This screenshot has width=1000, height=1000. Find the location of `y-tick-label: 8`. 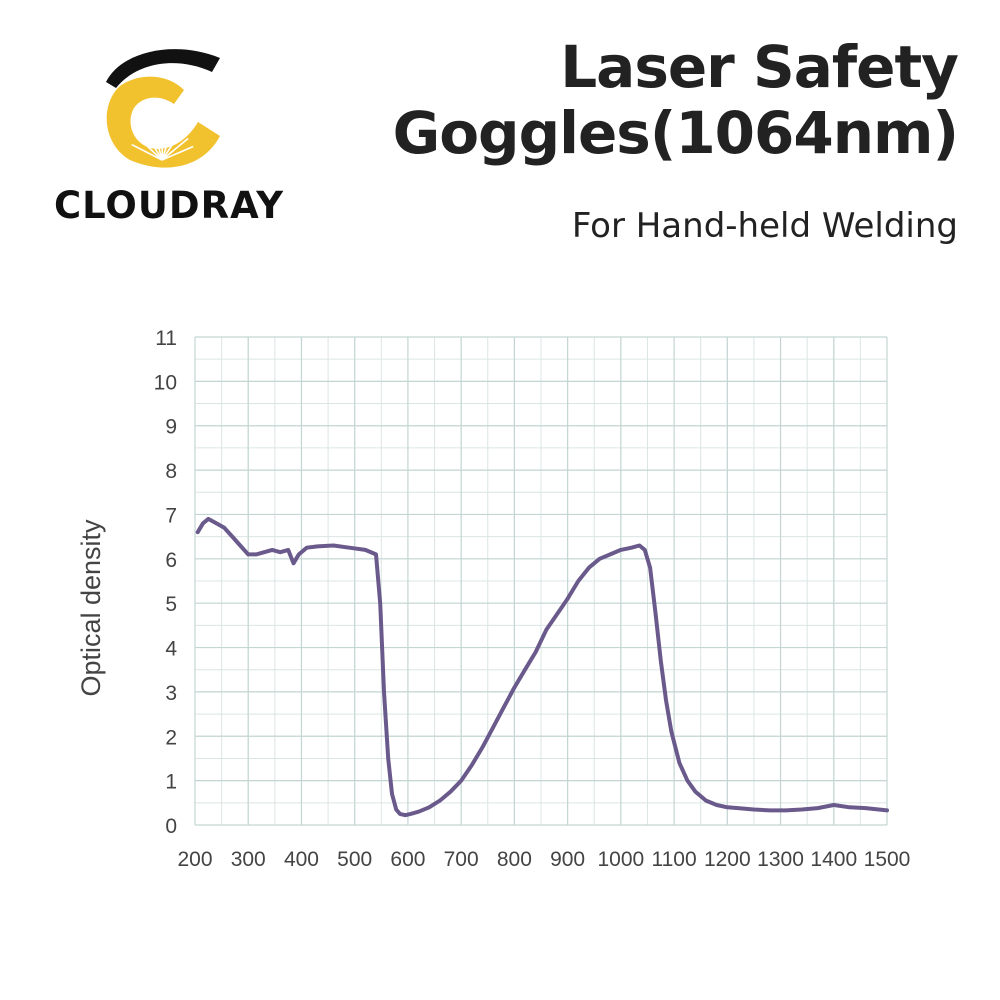

y-tick-label: 8 is located at coordinates (171, 471).